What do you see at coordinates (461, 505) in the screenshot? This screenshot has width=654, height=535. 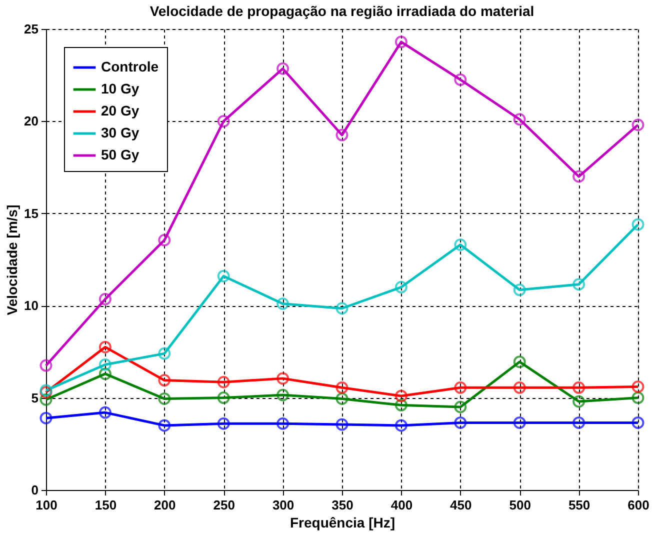 I see `x-tick-label: 450` at bounding box center [461, 505].